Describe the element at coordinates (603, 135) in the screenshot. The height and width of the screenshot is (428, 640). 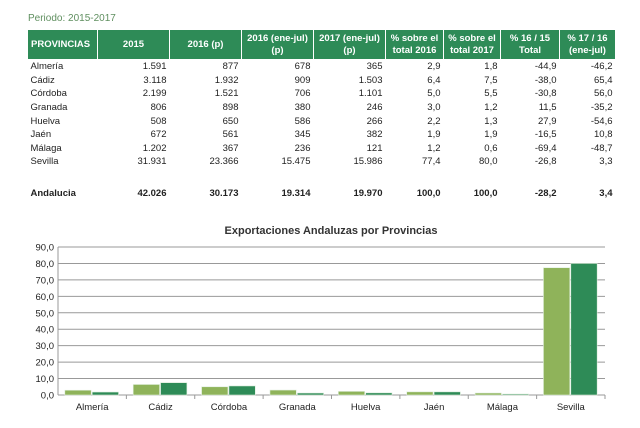
I see `table-cell: 10,8` at that location.